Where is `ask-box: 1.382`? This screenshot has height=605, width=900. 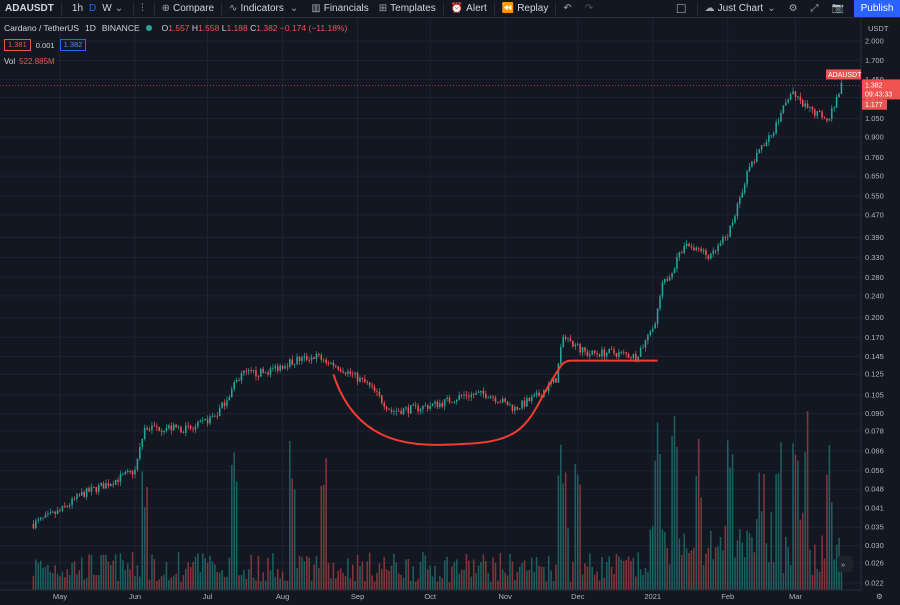
ask-box: 1.382 is located at coordinates (73, 45).